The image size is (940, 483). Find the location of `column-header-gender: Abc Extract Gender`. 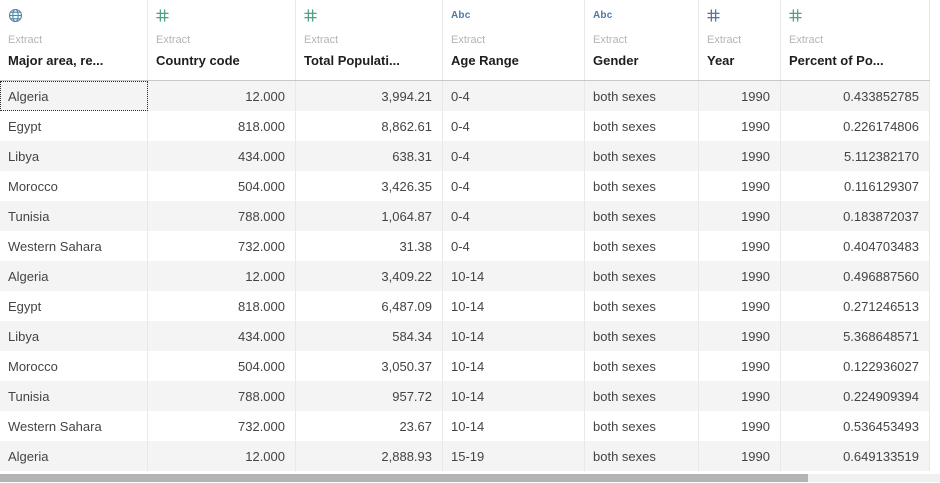

column-header-gender: Abc Extract Gender is located at coordinates (642, 40).